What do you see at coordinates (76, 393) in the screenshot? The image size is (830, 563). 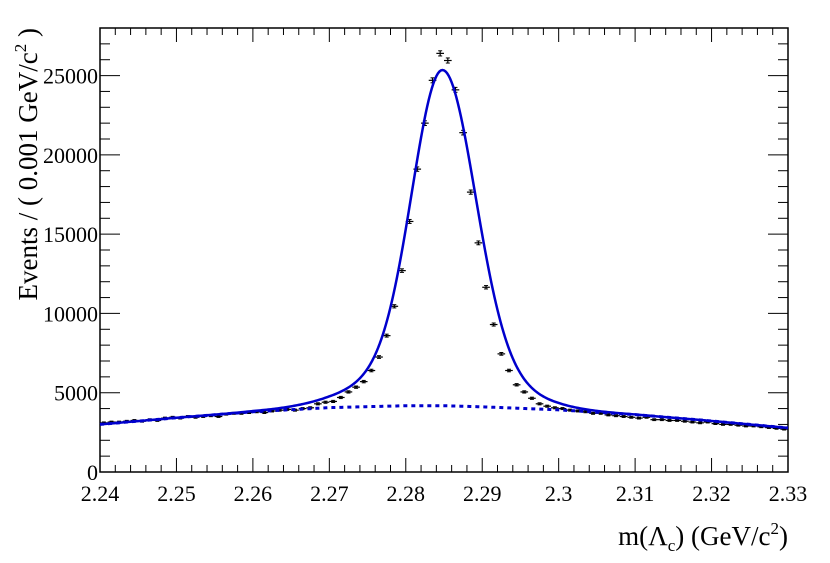 I see `y-tick-label: 5000` at bounding box center [76, 393].